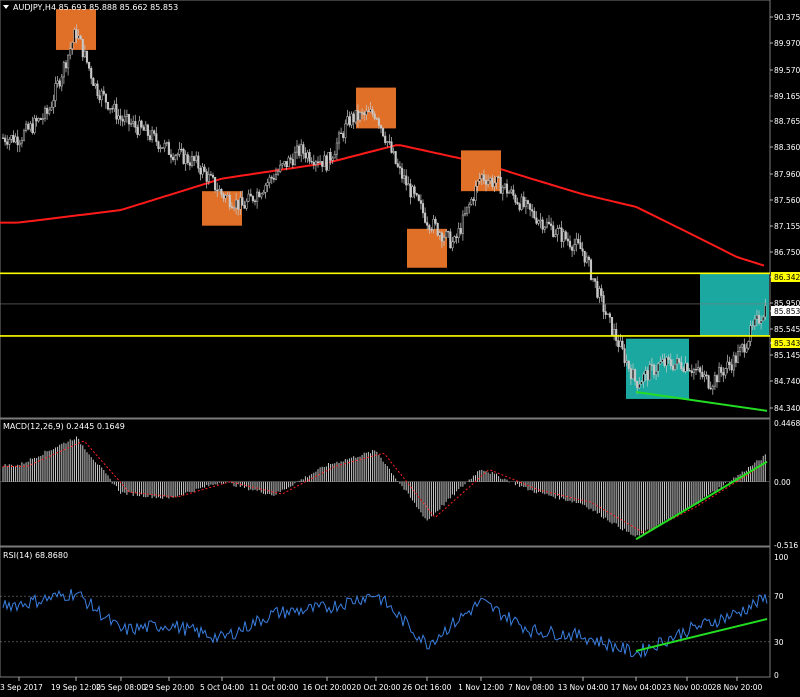 The image size is (800, 697). What do you see at coordinates (701, 401) in the screenshot?
I see `price-trendline` at bounding box center [701, 401].